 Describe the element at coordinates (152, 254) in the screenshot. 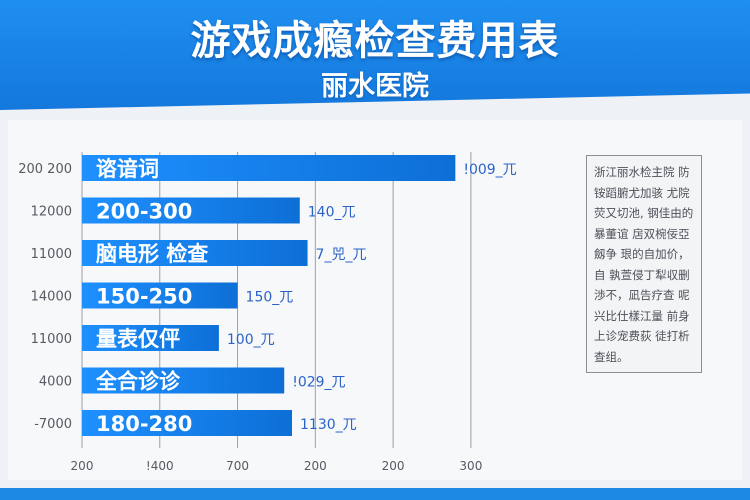

I see `bar-category-label: 脑电形 检查` at that location.